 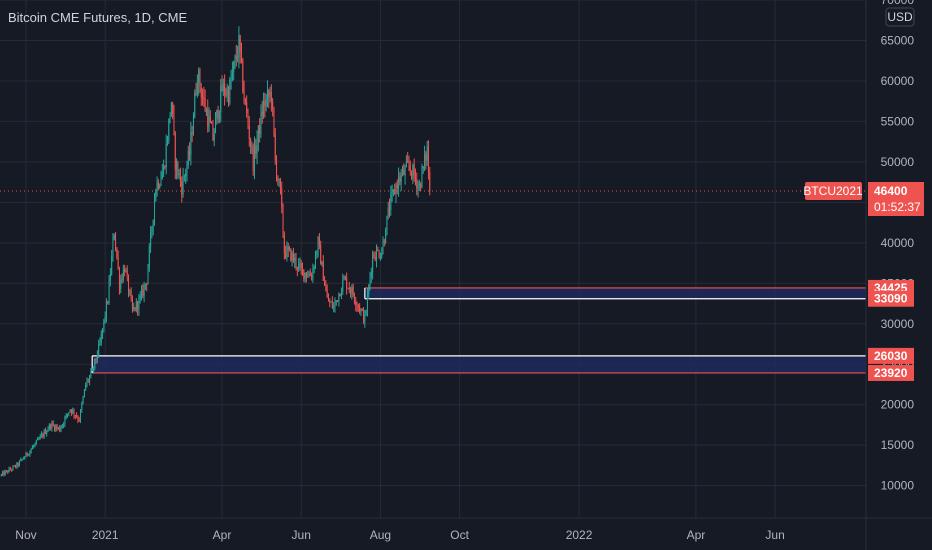 I want to click on zone-1-bottom-tag-bg, so click(x=891, y=298).